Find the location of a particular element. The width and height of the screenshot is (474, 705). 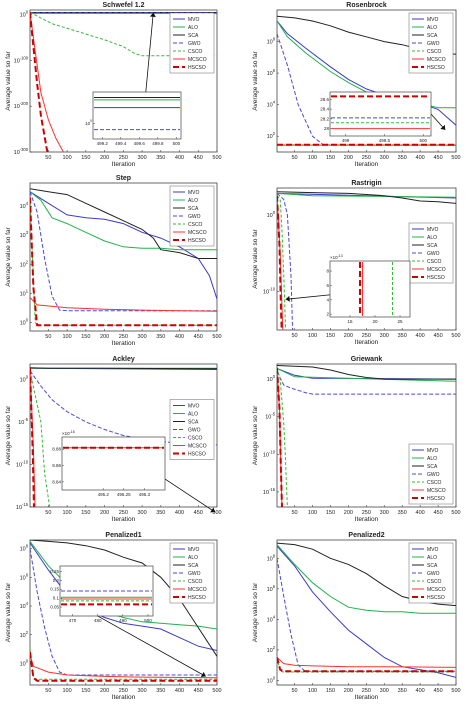

legend: MVO ALO SCA GWO CSCO MCSCO HSCSO is located at coordinates (431, 573).